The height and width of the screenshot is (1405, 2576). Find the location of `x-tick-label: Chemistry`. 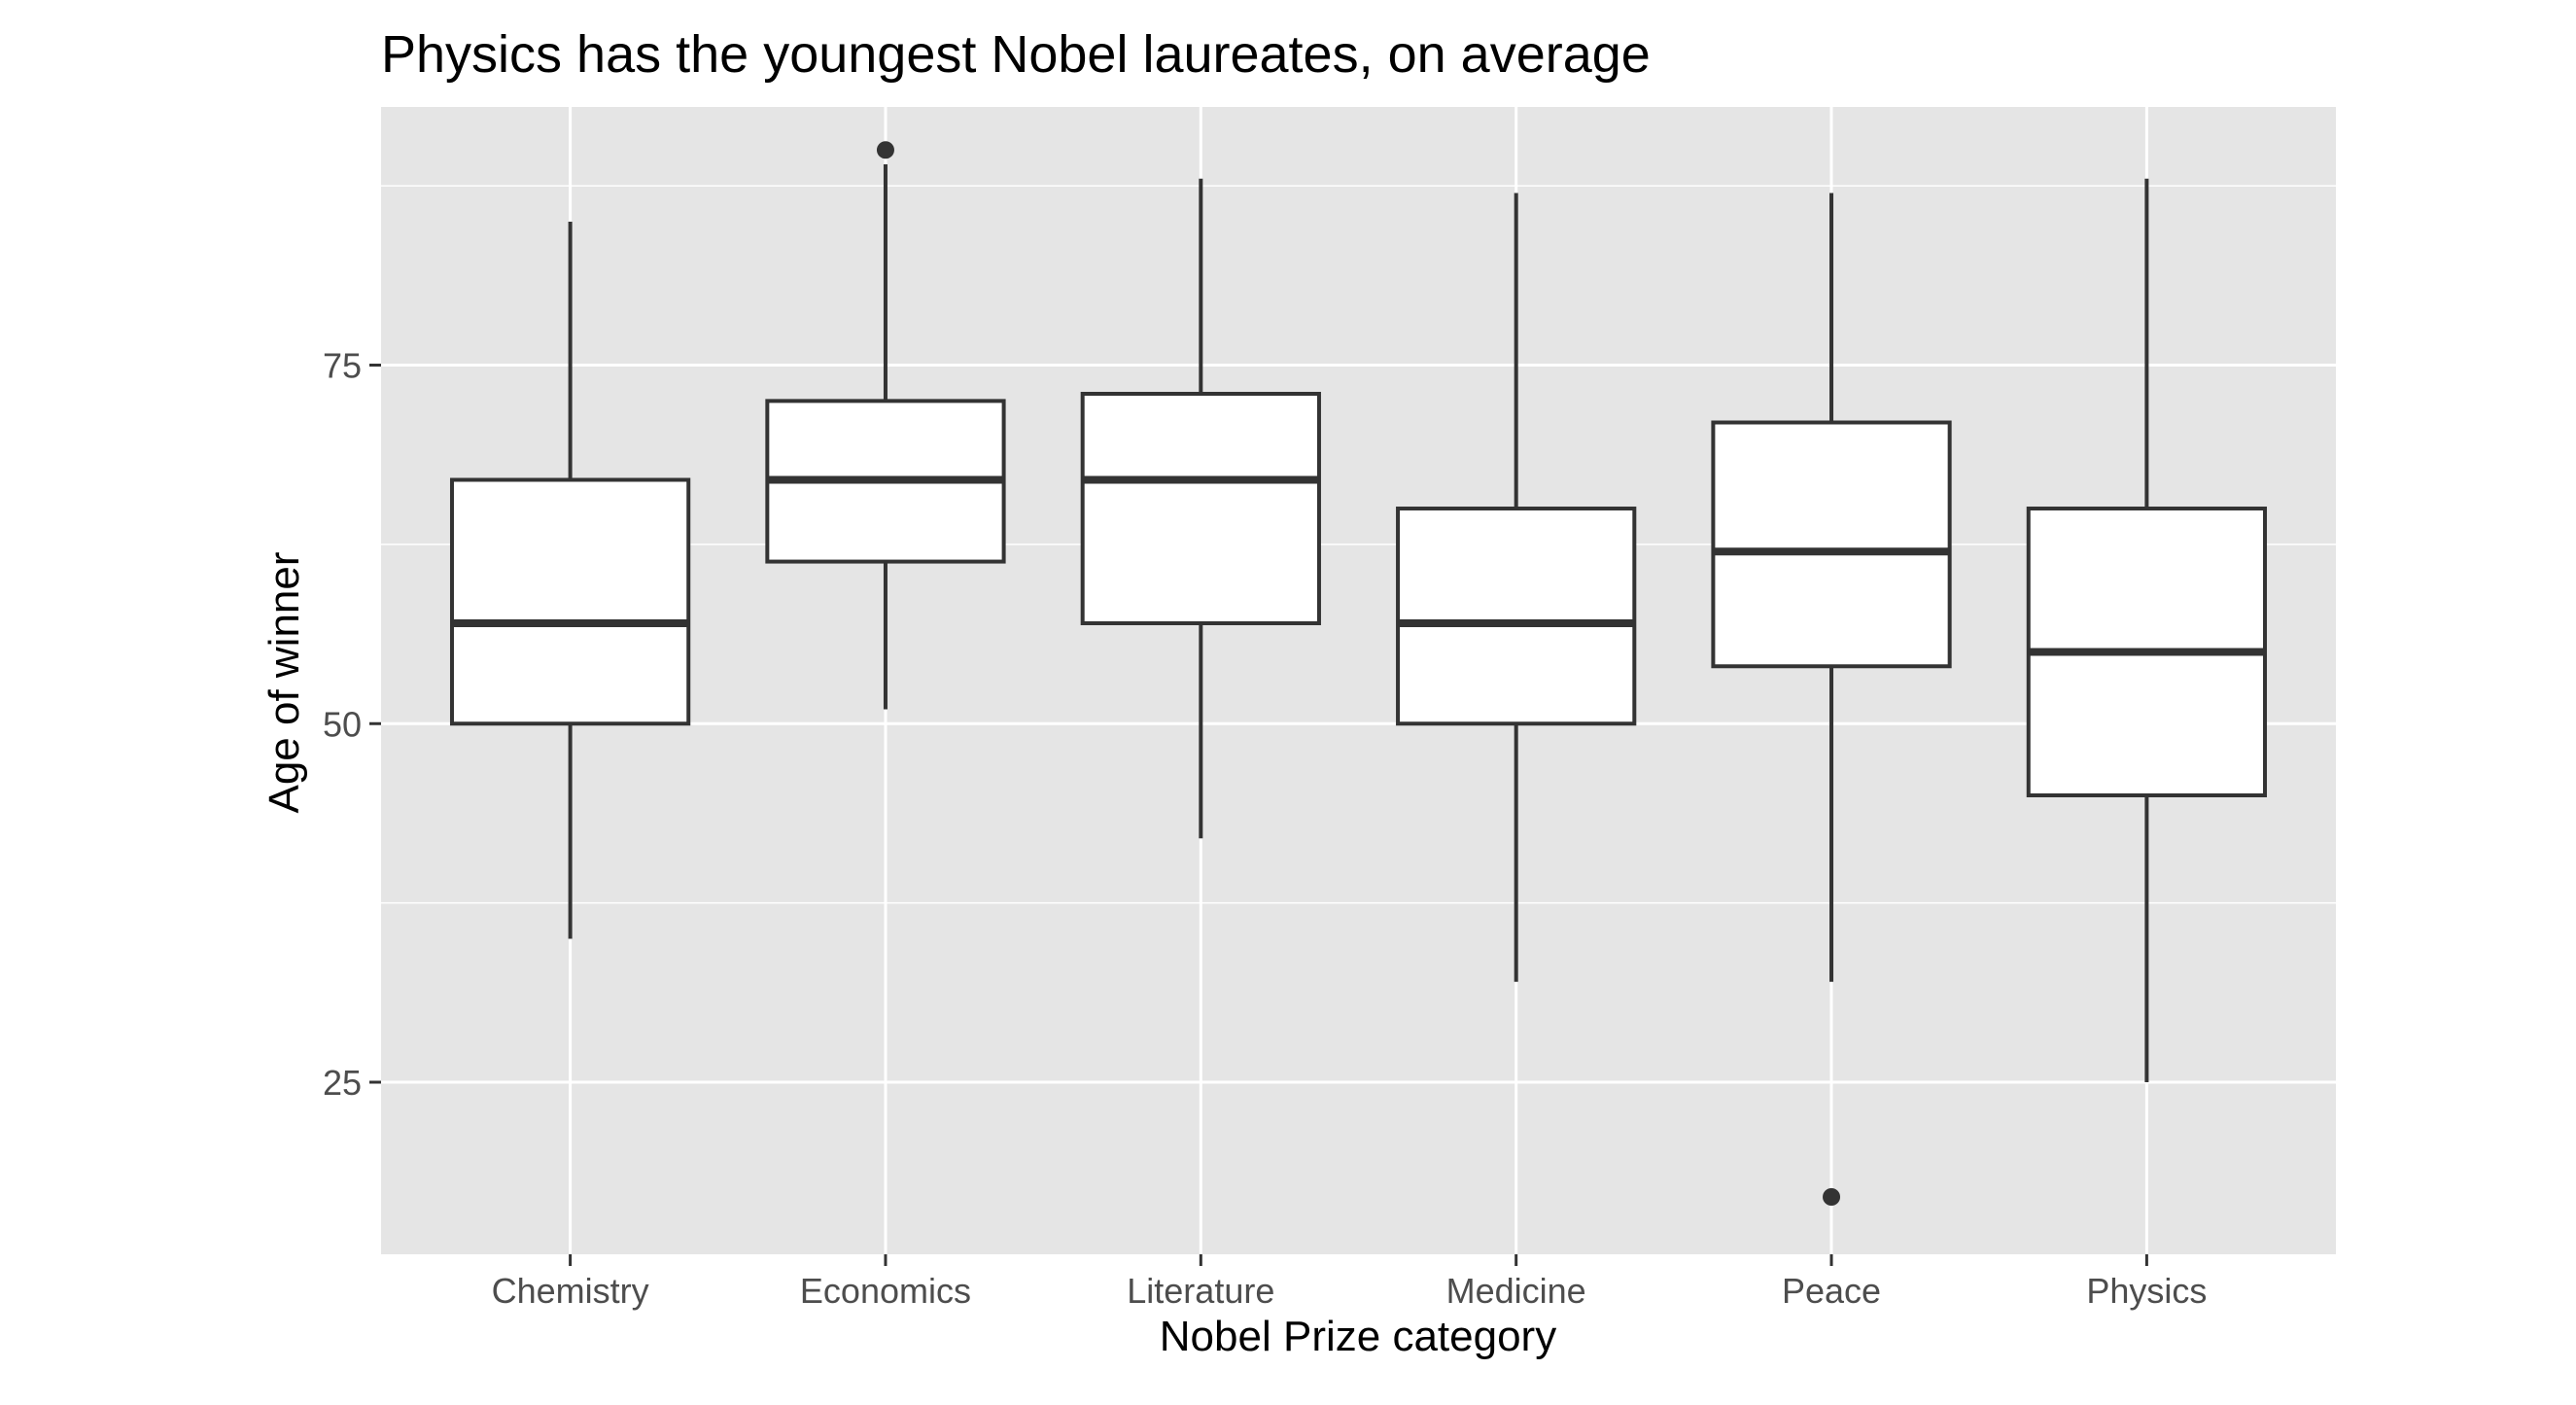

x-tick-label: Chemistry is located at coordinates (570, 1291).